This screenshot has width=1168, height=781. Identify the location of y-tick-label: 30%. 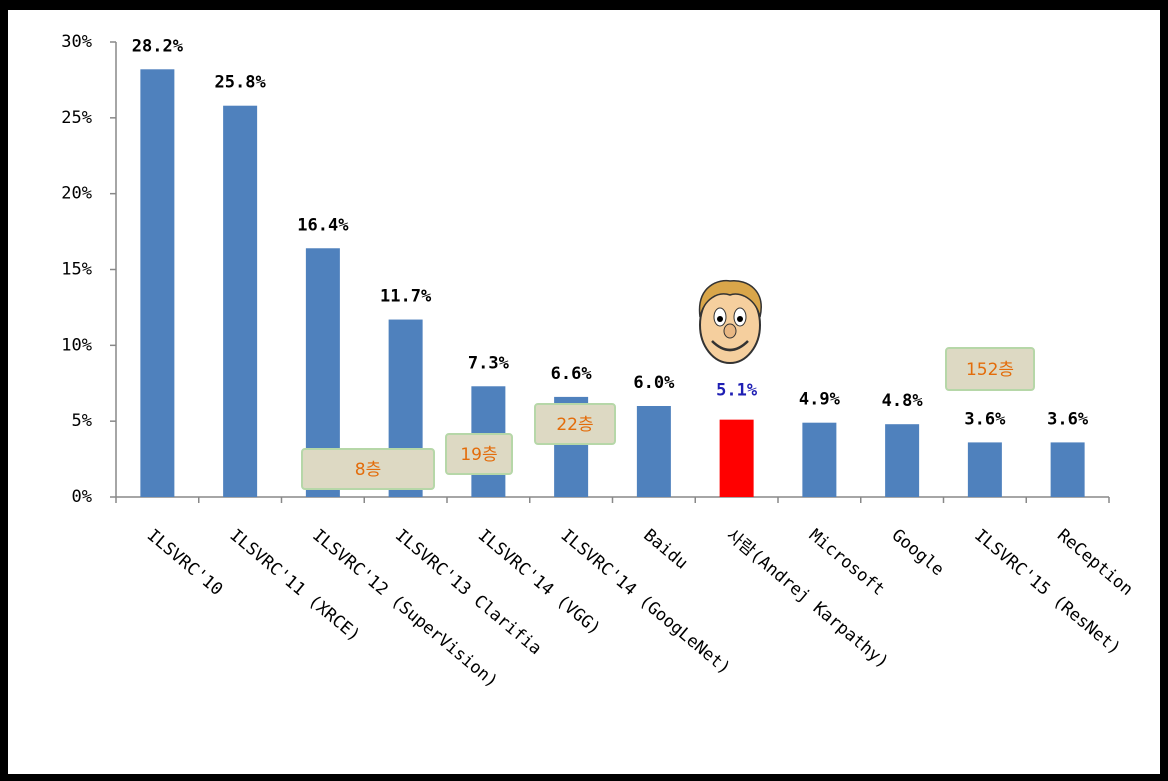
(76, 42).